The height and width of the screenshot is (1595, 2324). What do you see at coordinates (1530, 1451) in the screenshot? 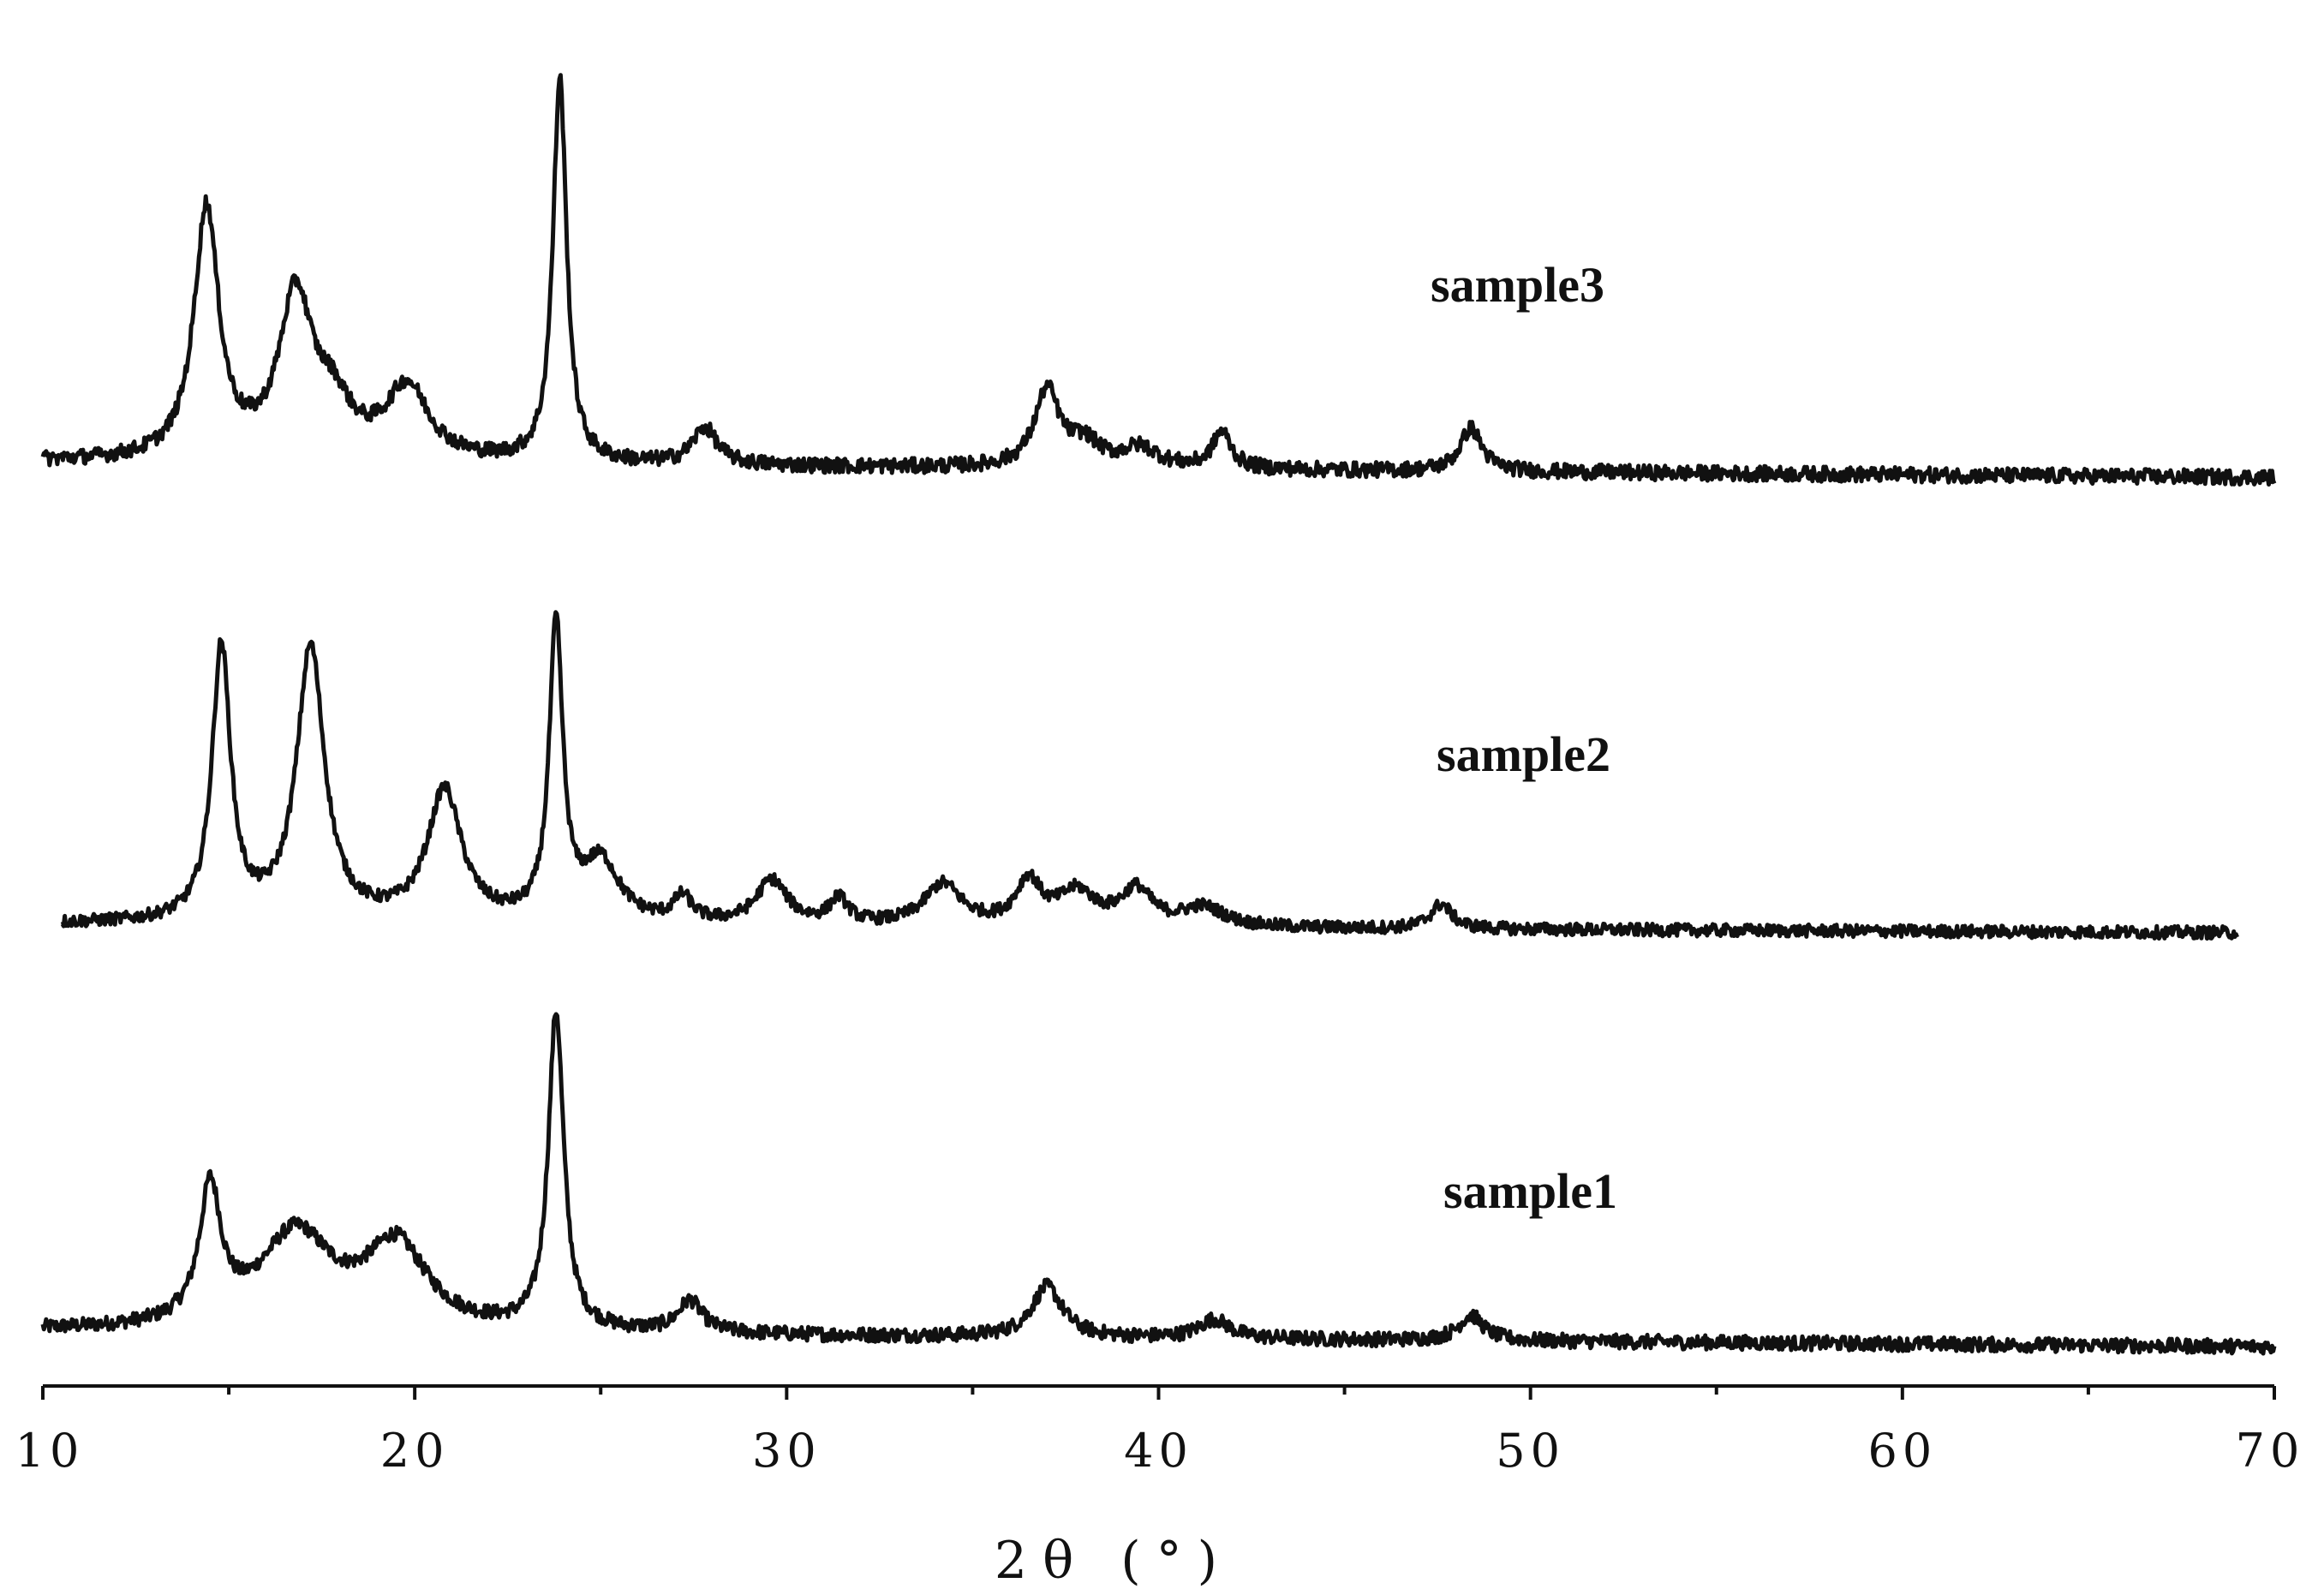
I see `x-tick-label: 50` at bounding box center [1530, 1451].